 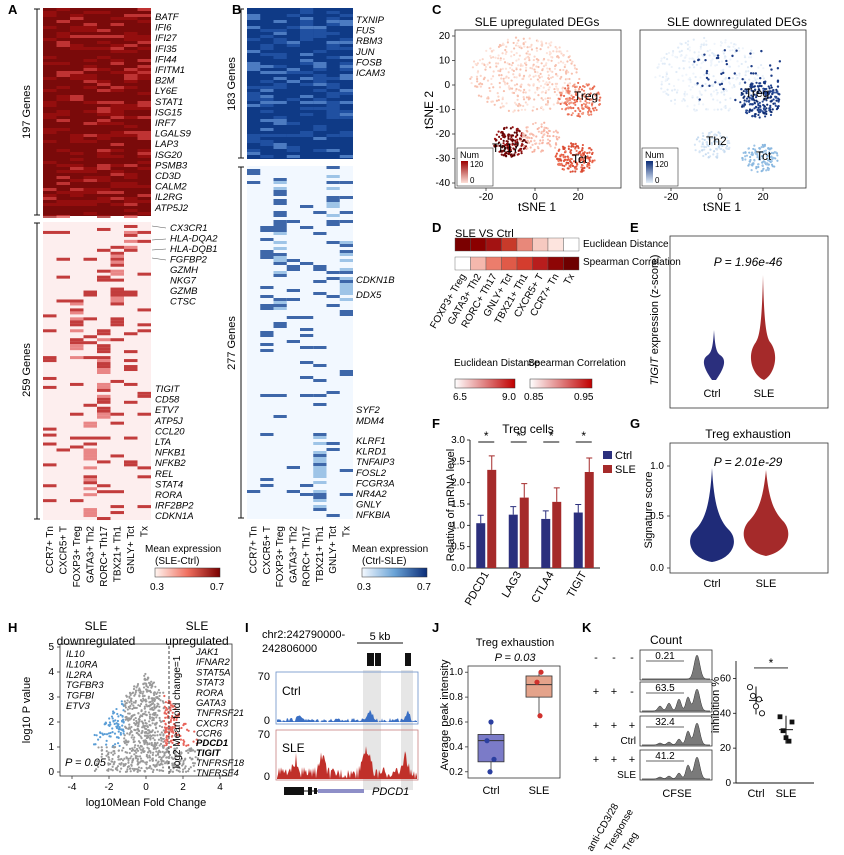 I want to click on gene-label: GZMH, so click(x=184, y=270).